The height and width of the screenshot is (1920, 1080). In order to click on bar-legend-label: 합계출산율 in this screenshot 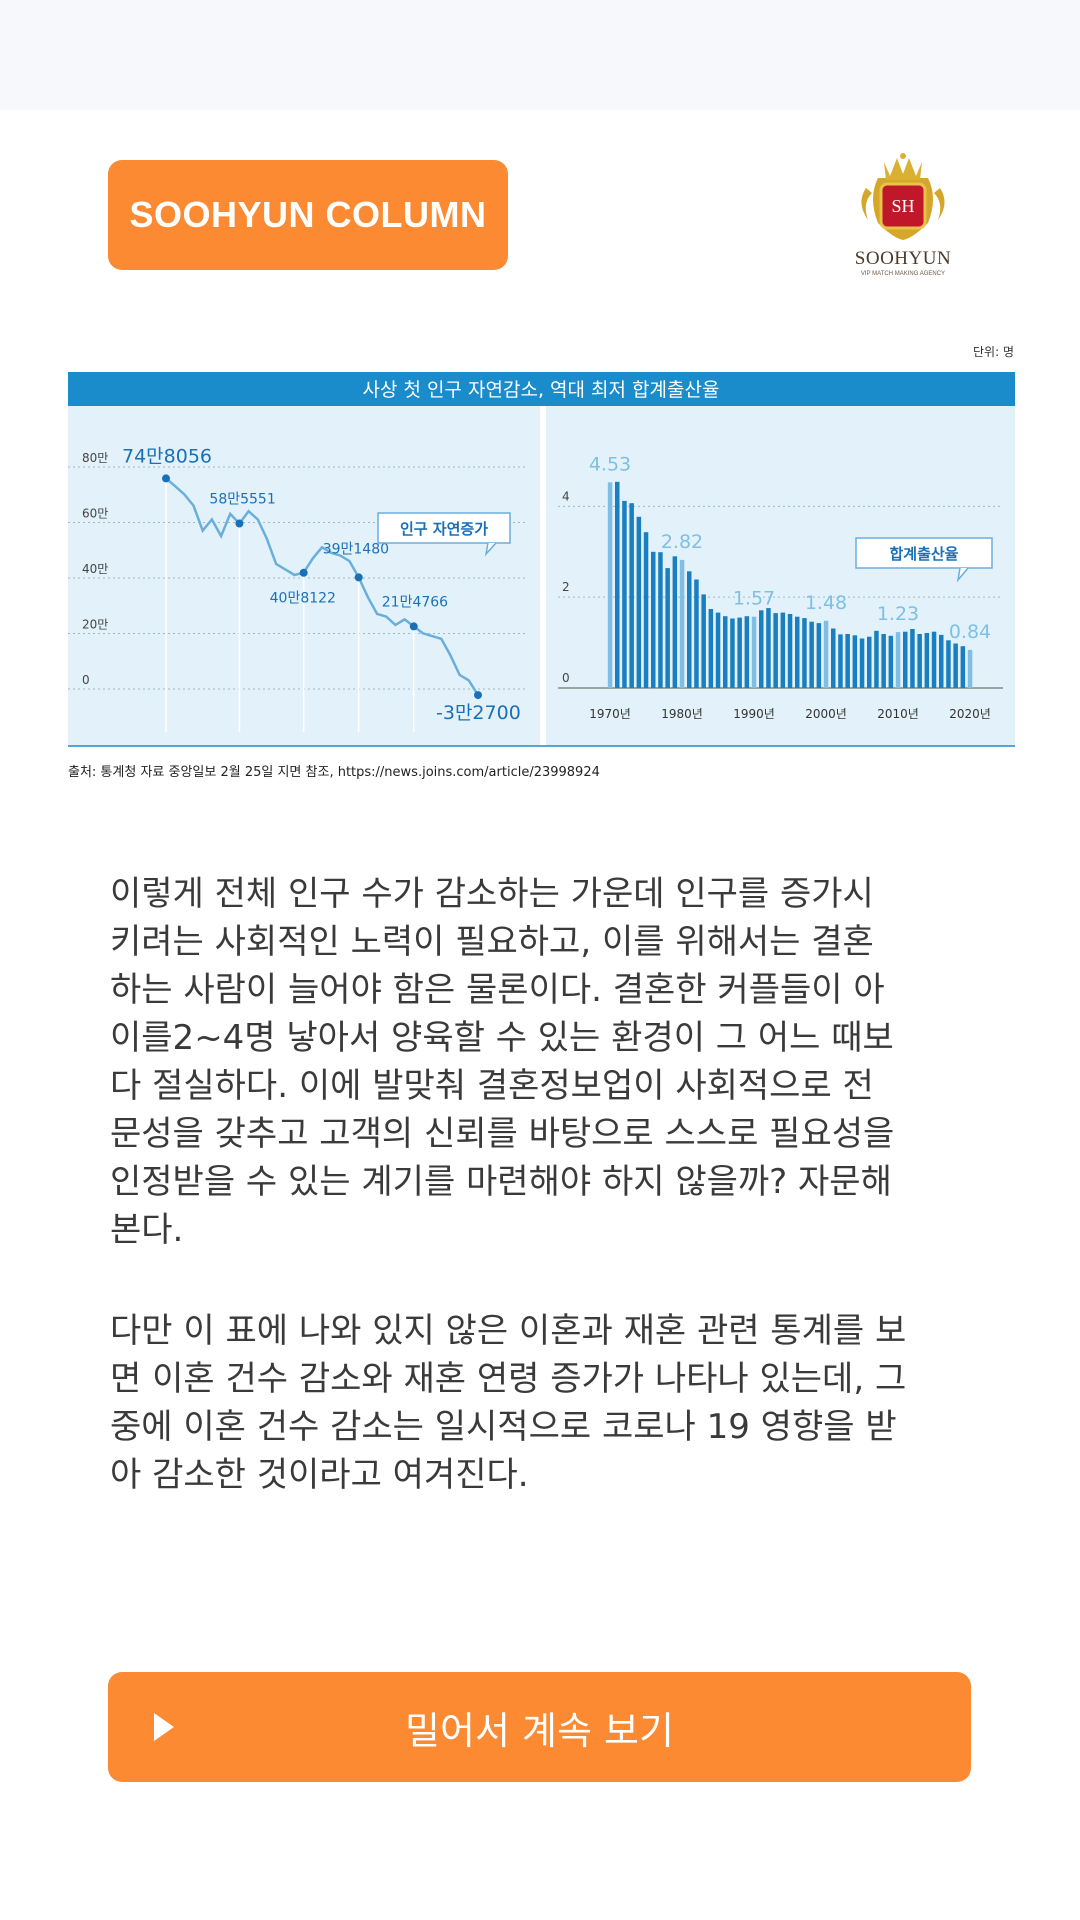, I will do `click(923, 554)`.